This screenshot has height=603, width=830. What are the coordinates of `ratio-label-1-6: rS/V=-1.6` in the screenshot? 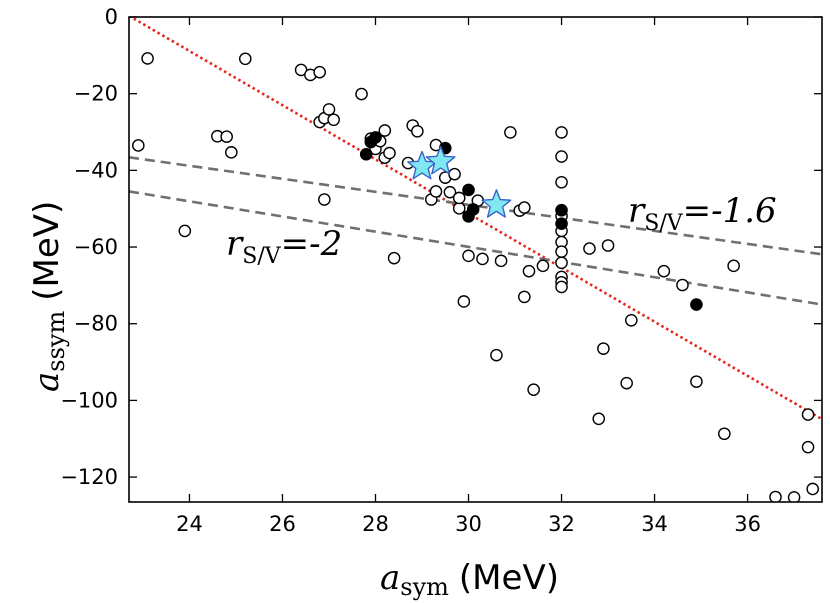 It's located at (702, 213).